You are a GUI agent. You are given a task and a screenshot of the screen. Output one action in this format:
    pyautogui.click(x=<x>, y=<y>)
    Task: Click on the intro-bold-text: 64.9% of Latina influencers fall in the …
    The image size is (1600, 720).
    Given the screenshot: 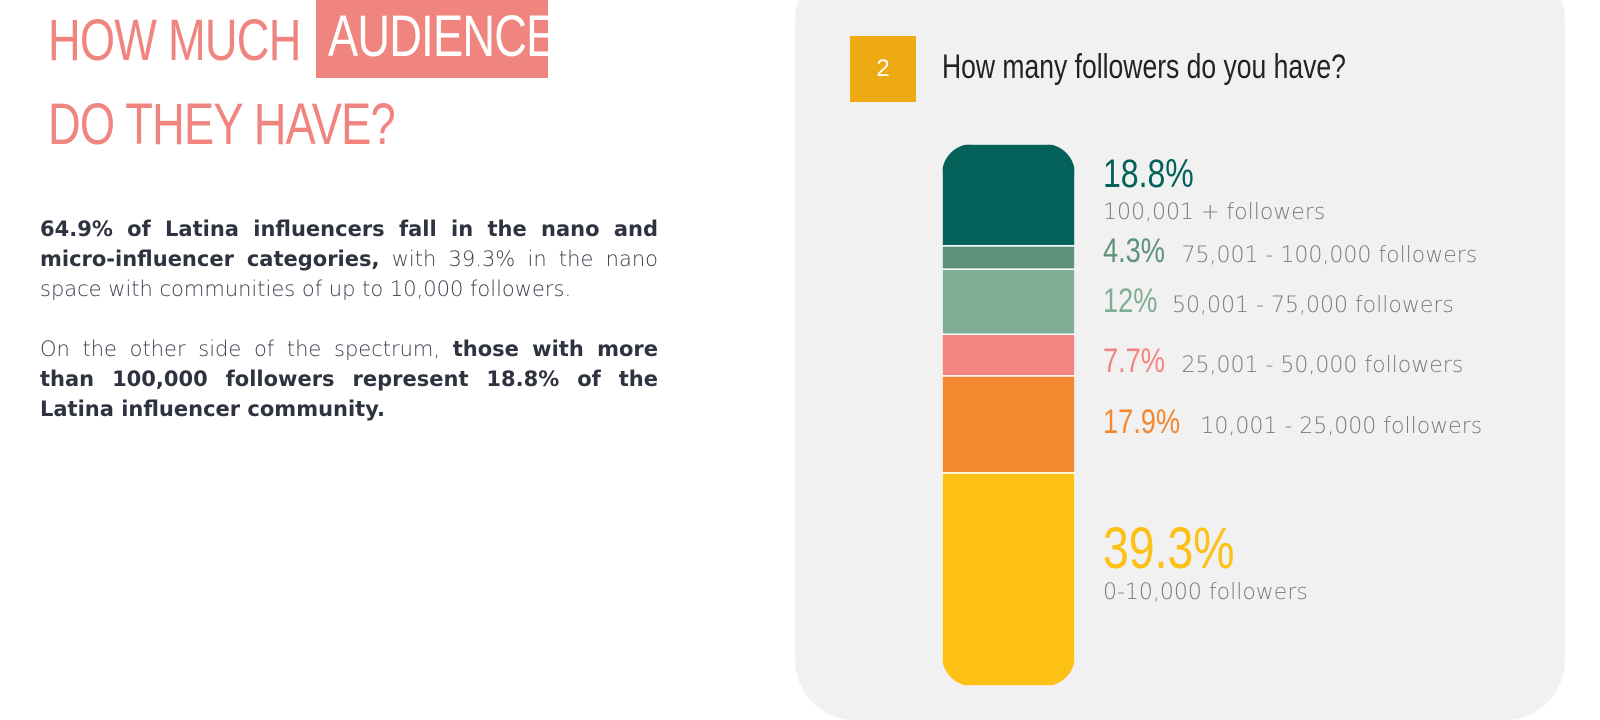 What is the action you would take?
    pyautogui.click(x=349, y=244)
    